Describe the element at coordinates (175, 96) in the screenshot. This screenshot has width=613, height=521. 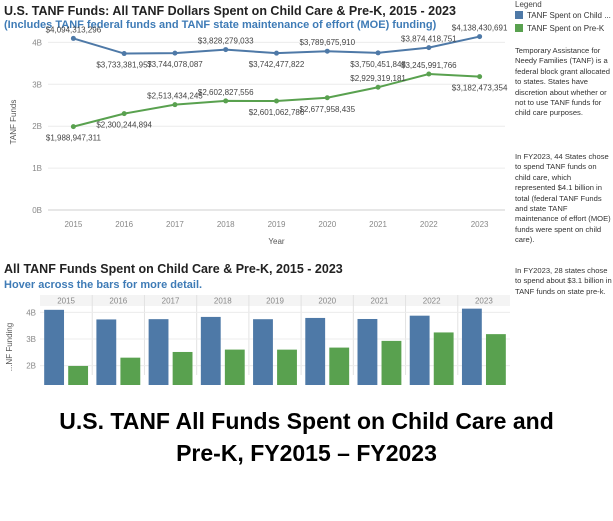
I see `data-label: $2,513,434,245` at that location.